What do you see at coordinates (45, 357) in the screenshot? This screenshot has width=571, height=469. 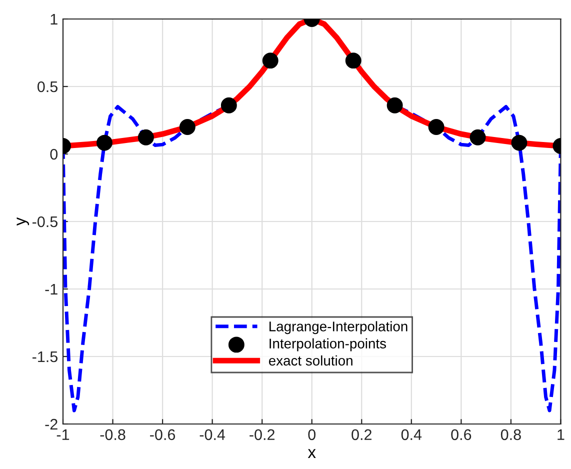 I see `y-tick-label: -1.5` at bounding box center [45, 357].